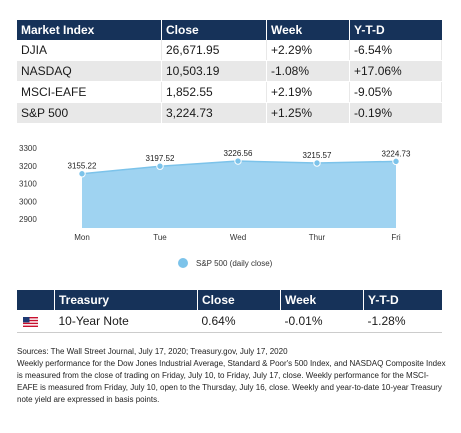  I want to click on row-ytd: -6.54%, so click(395, 50).